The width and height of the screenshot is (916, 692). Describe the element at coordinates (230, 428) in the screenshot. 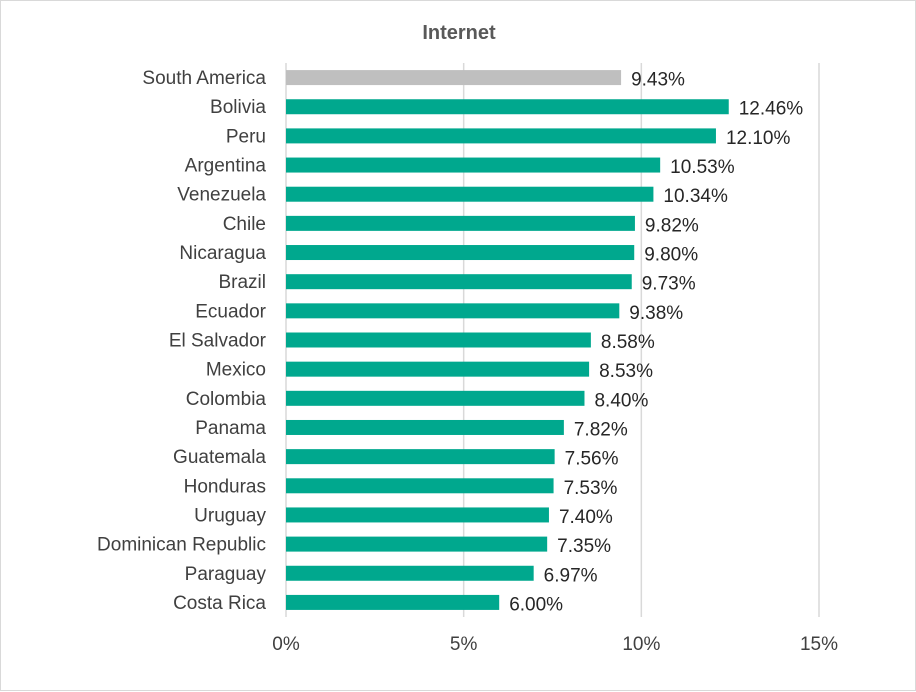

I see `category-label: Panama` at that location.